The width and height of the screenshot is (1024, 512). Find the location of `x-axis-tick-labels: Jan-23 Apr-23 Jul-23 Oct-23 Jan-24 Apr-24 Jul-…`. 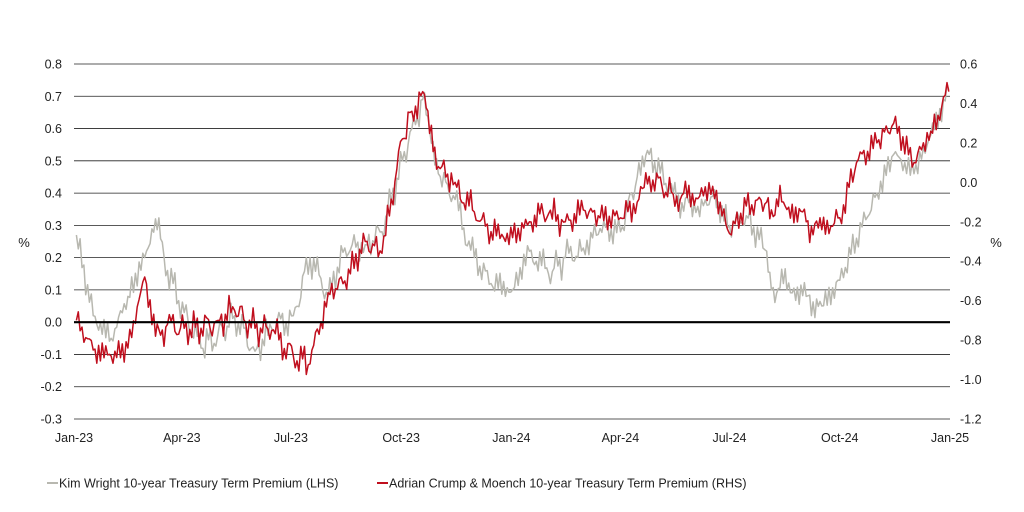

x-axis-tick-labels: Jan-23 Apr-23 Jul-23 Oct-23 Jan-24 Apr-24 Jul-… is located at coordinates (512, 438).